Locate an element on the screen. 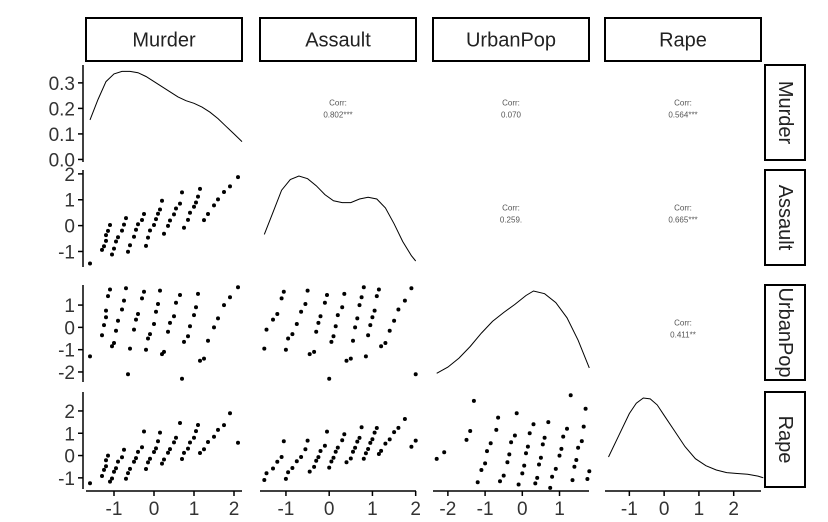 The width and height of the screenshot is (828, 522). y-tick-label: 0.0 is located at coordinates (62, 160).